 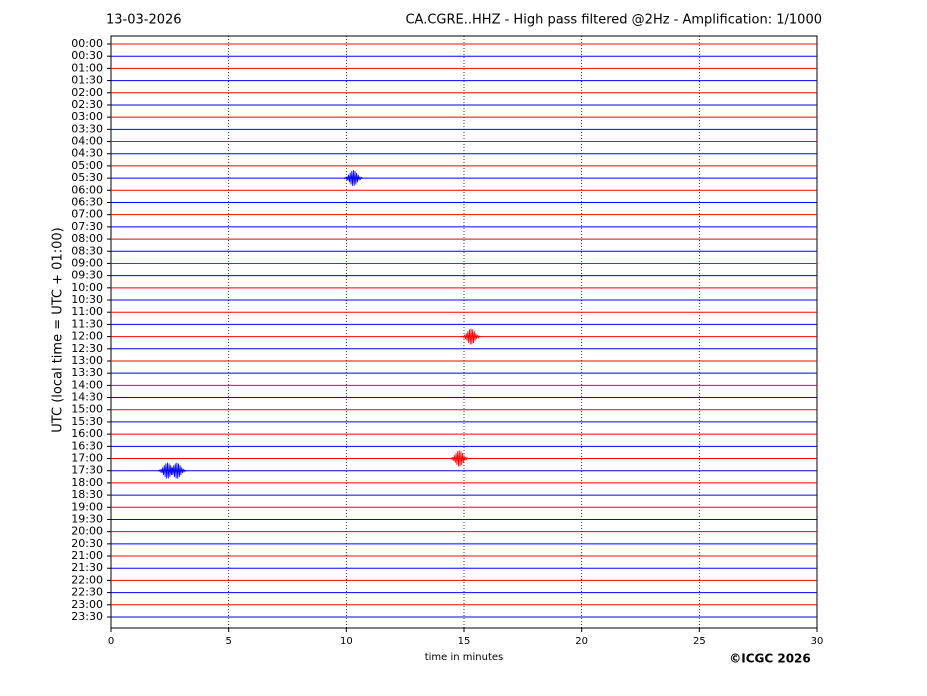 I want to click on x-tick-label: 30, so click(x=817, y=641).